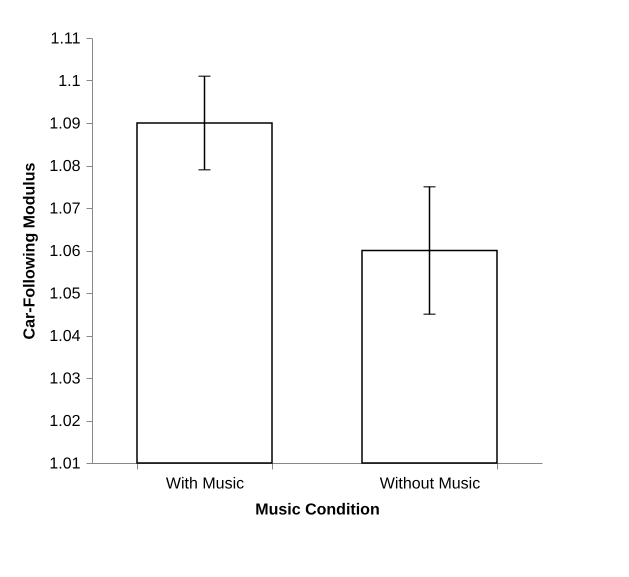  I want to click on y-tick-label: 1.08, so click(65, 166).